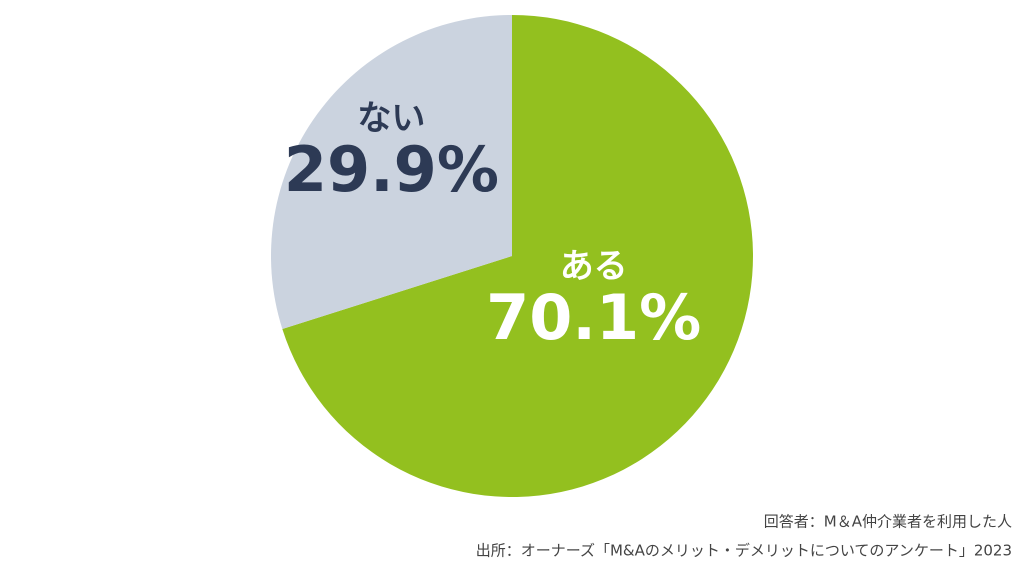 This screenshot has height=576, width=1024. Describe the element at coordinates (593, 317) in the screenshot. I see `slice-value-label: 70.1%` at that location.